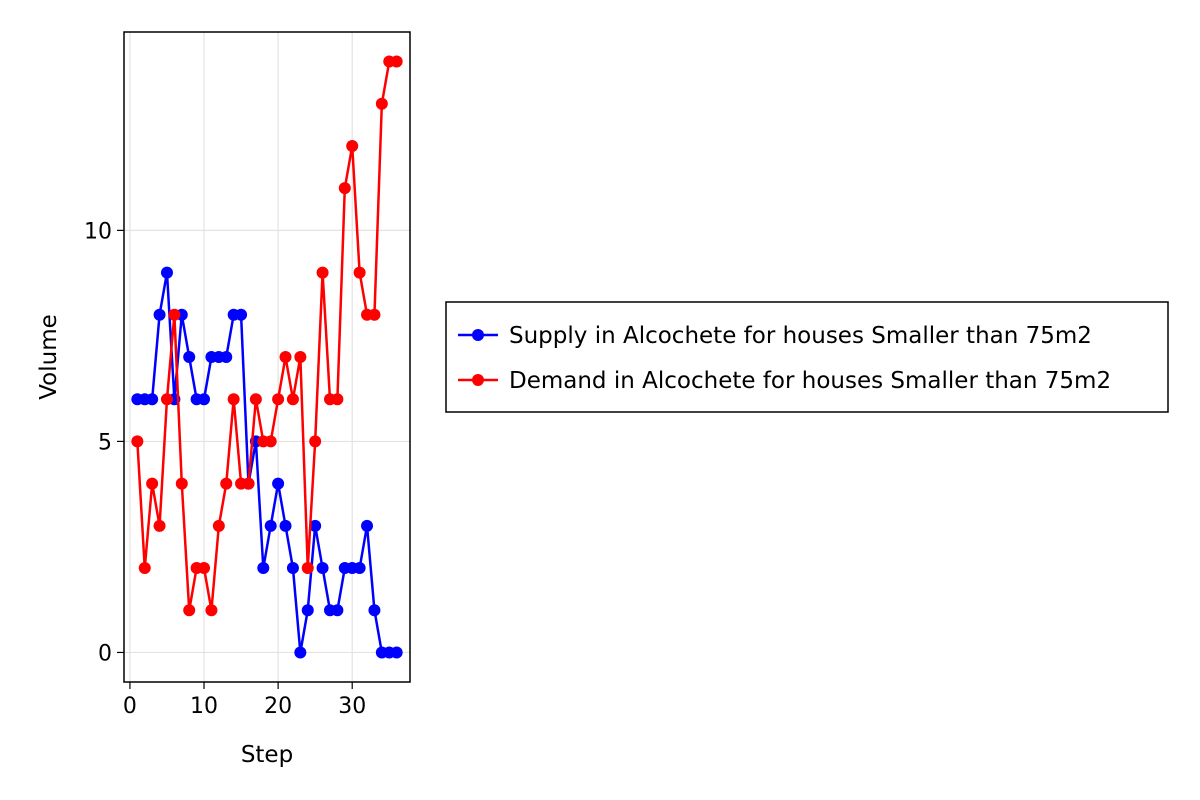 The height and width of the screenshot is (800, 1200). I want to click on x-tick-label: 10, so click(204, 706).